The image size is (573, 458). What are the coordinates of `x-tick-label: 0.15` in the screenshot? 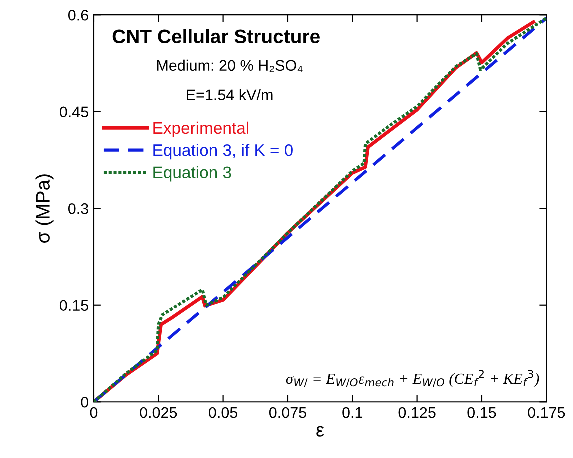 It's located at (482, 412).